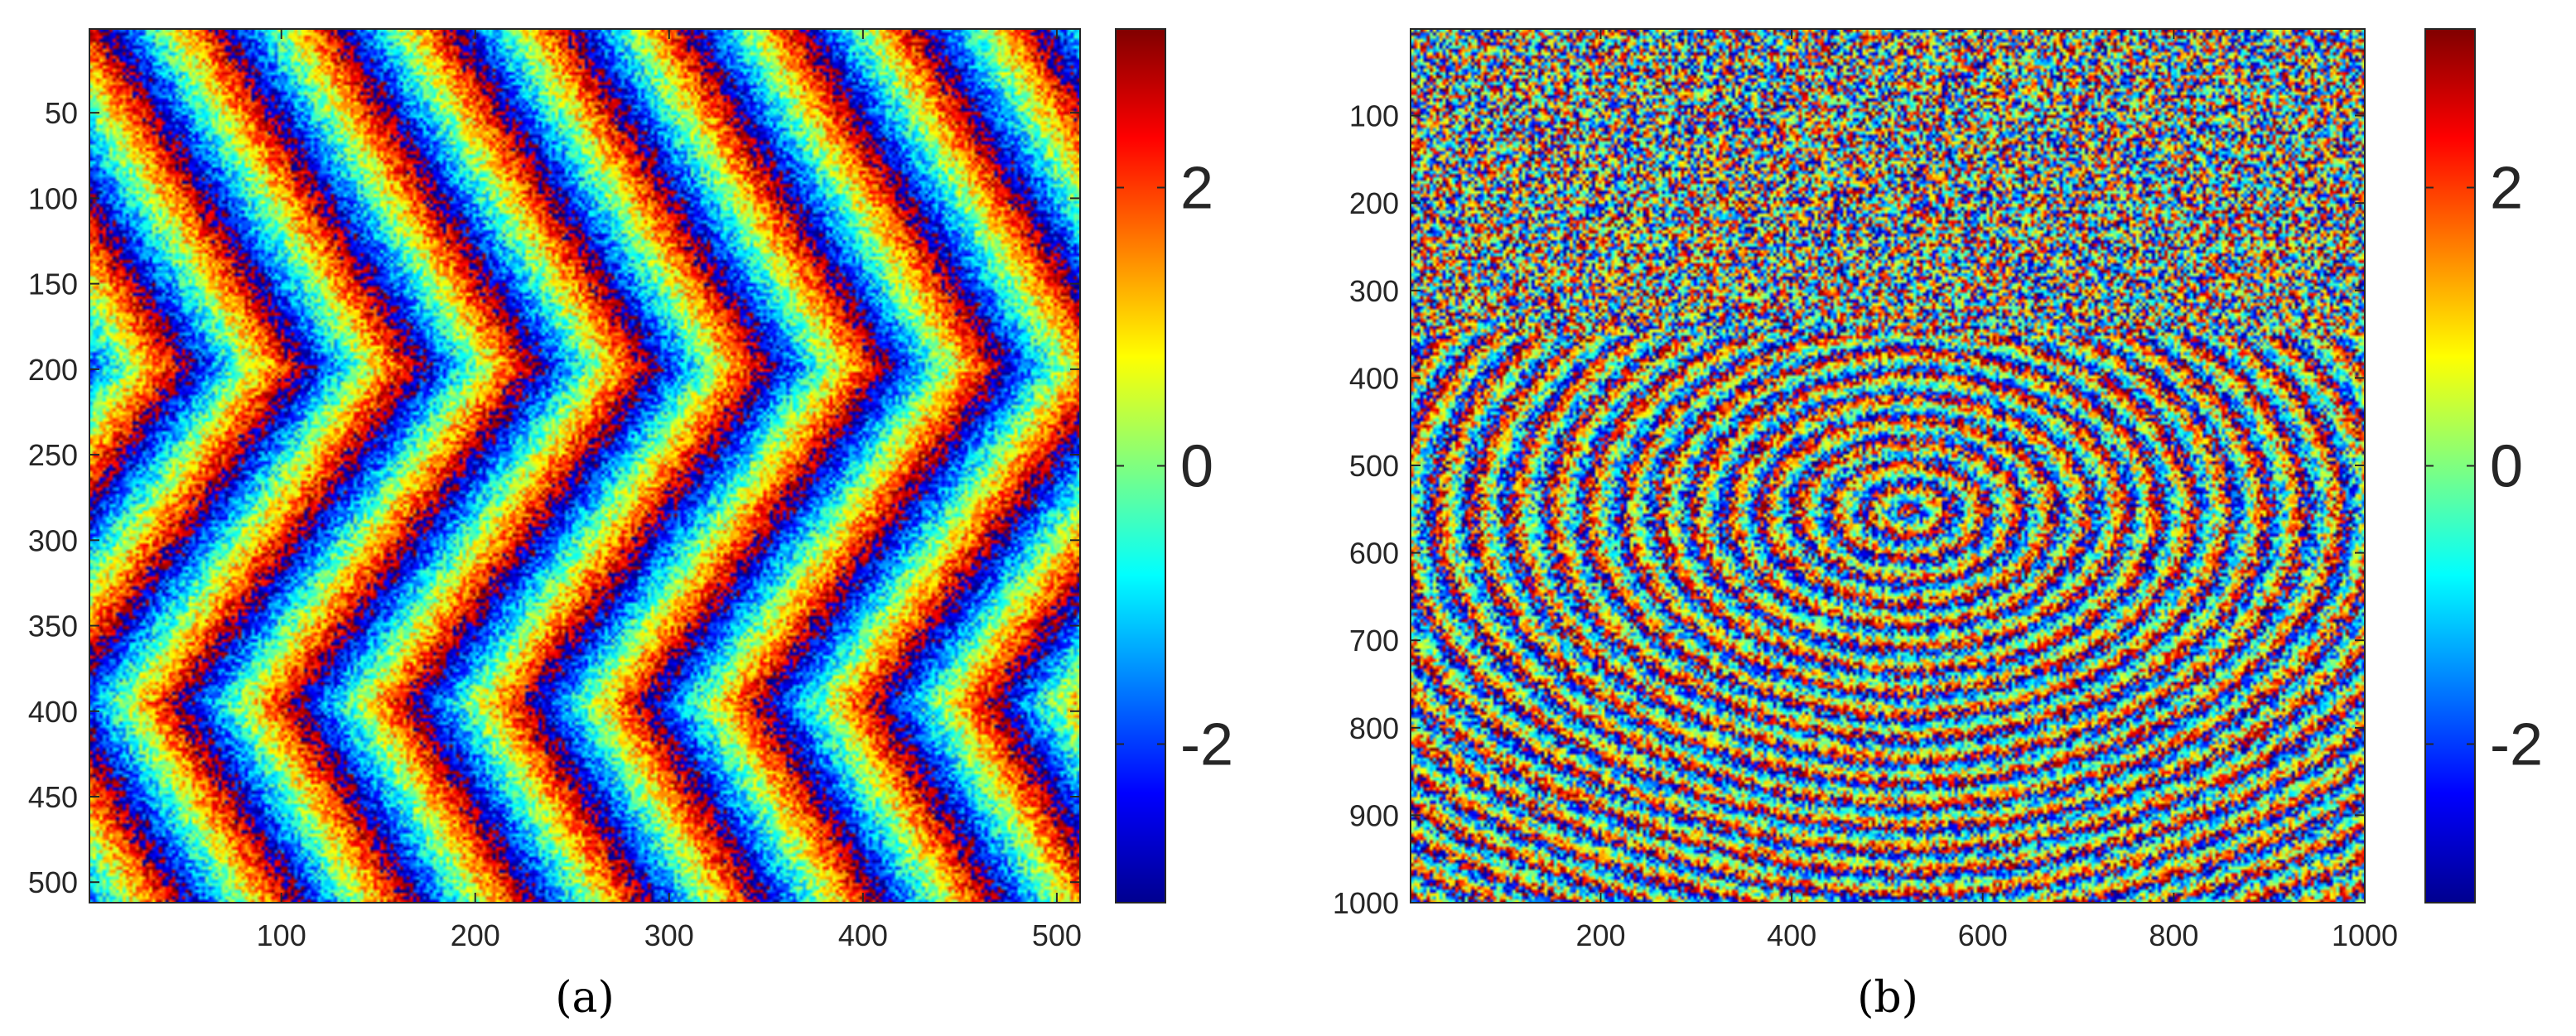  Describe the element at coordinates (1374, 815) in the screenshot. I see `y-tick-label: 900` at that location.